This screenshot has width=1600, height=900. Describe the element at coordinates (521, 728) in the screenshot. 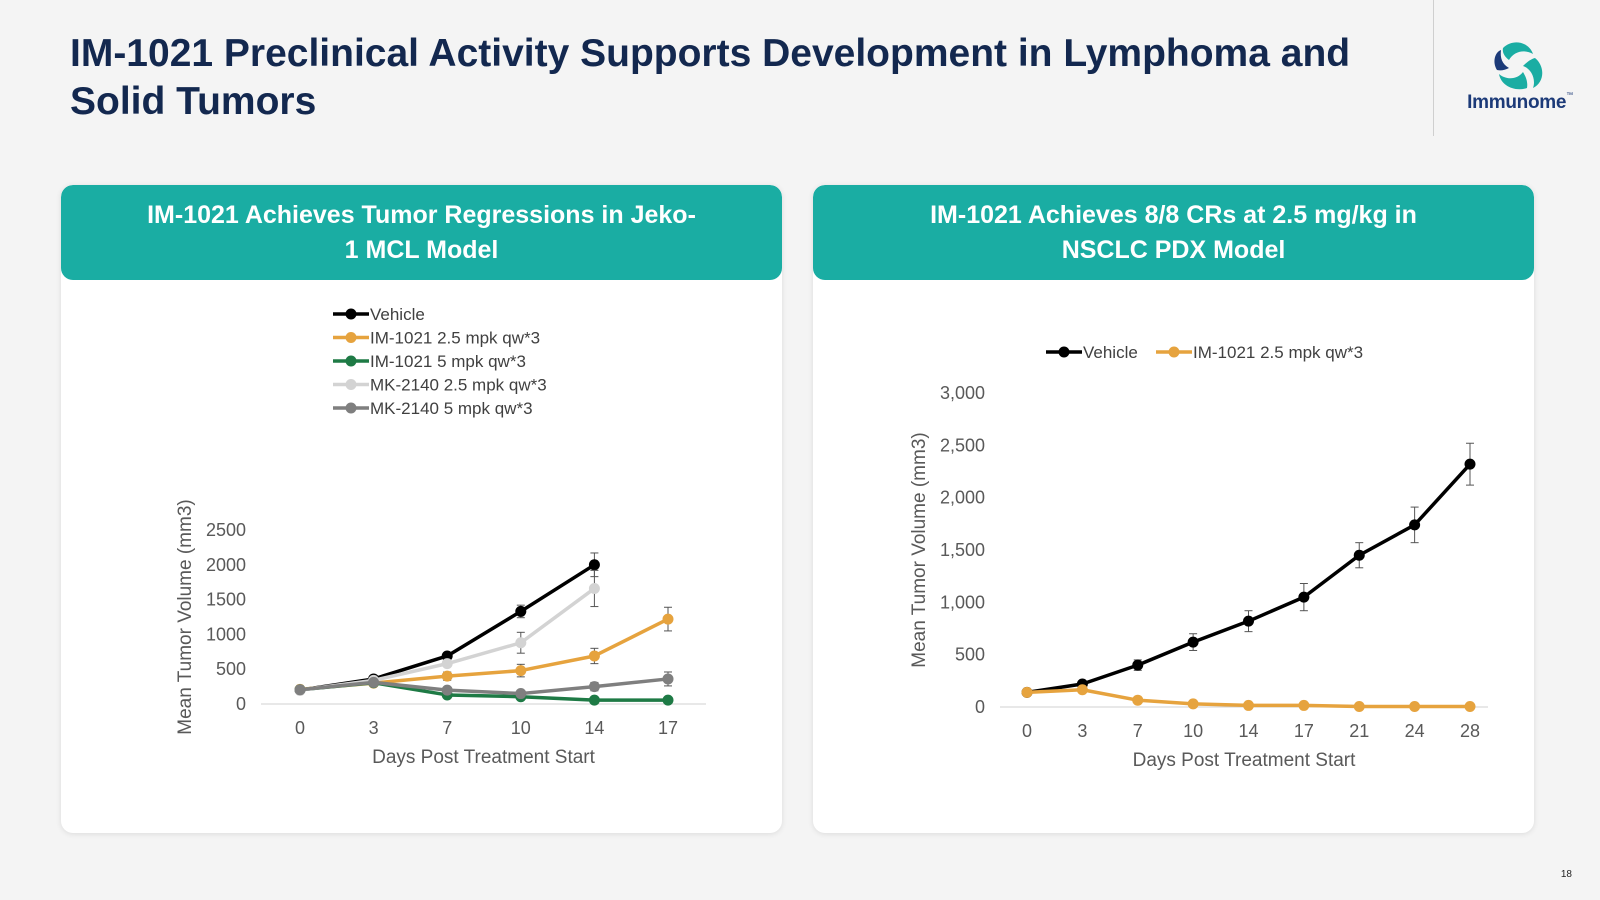

I see `left-chart-x-tick-label: 10` at that location.